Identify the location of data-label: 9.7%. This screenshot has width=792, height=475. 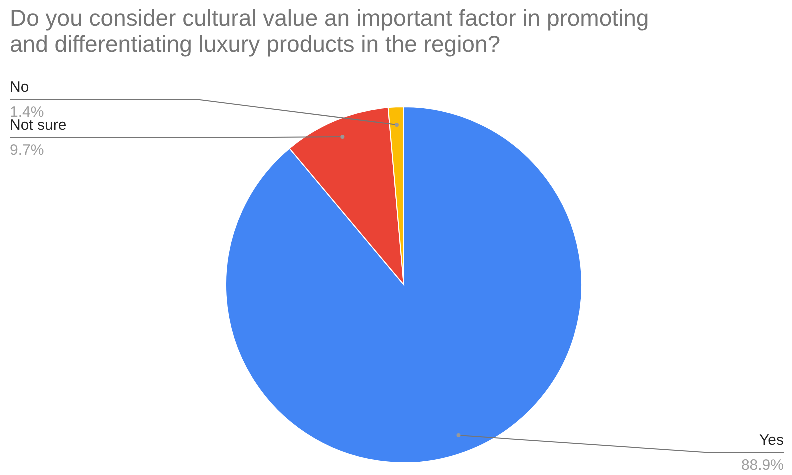
(27, 150).